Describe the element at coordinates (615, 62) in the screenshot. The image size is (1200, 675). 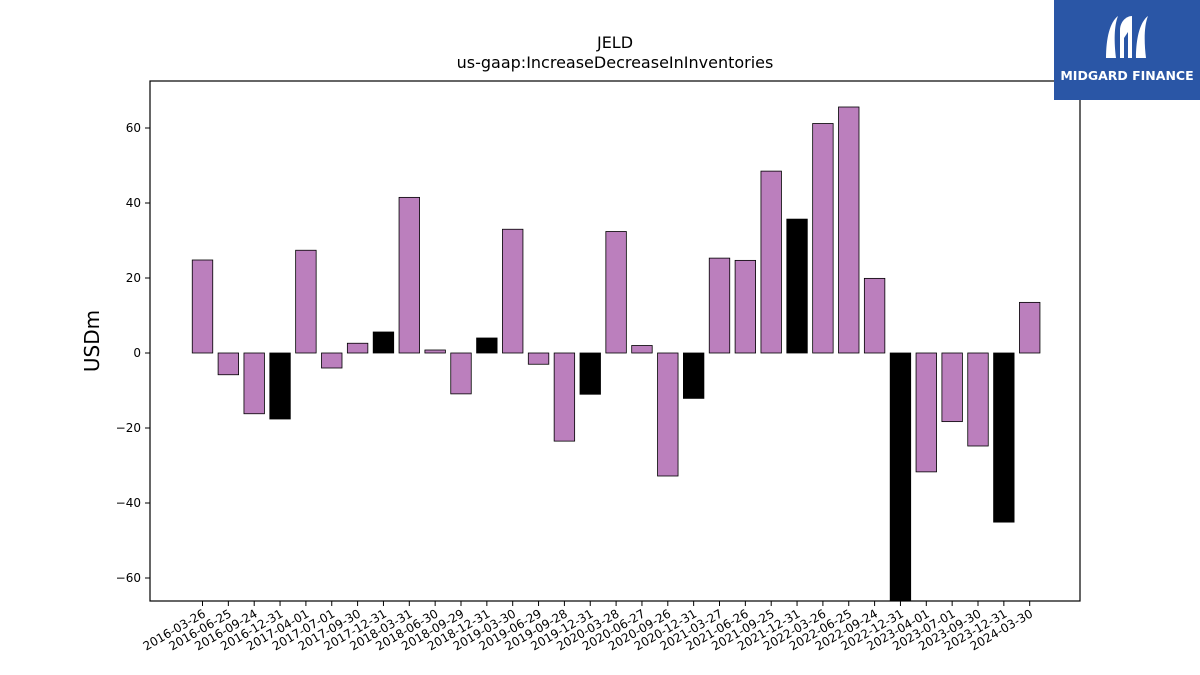
I see `chart-subtitle: us-gaap:IncreaseDecreaseInInventories` at that location.